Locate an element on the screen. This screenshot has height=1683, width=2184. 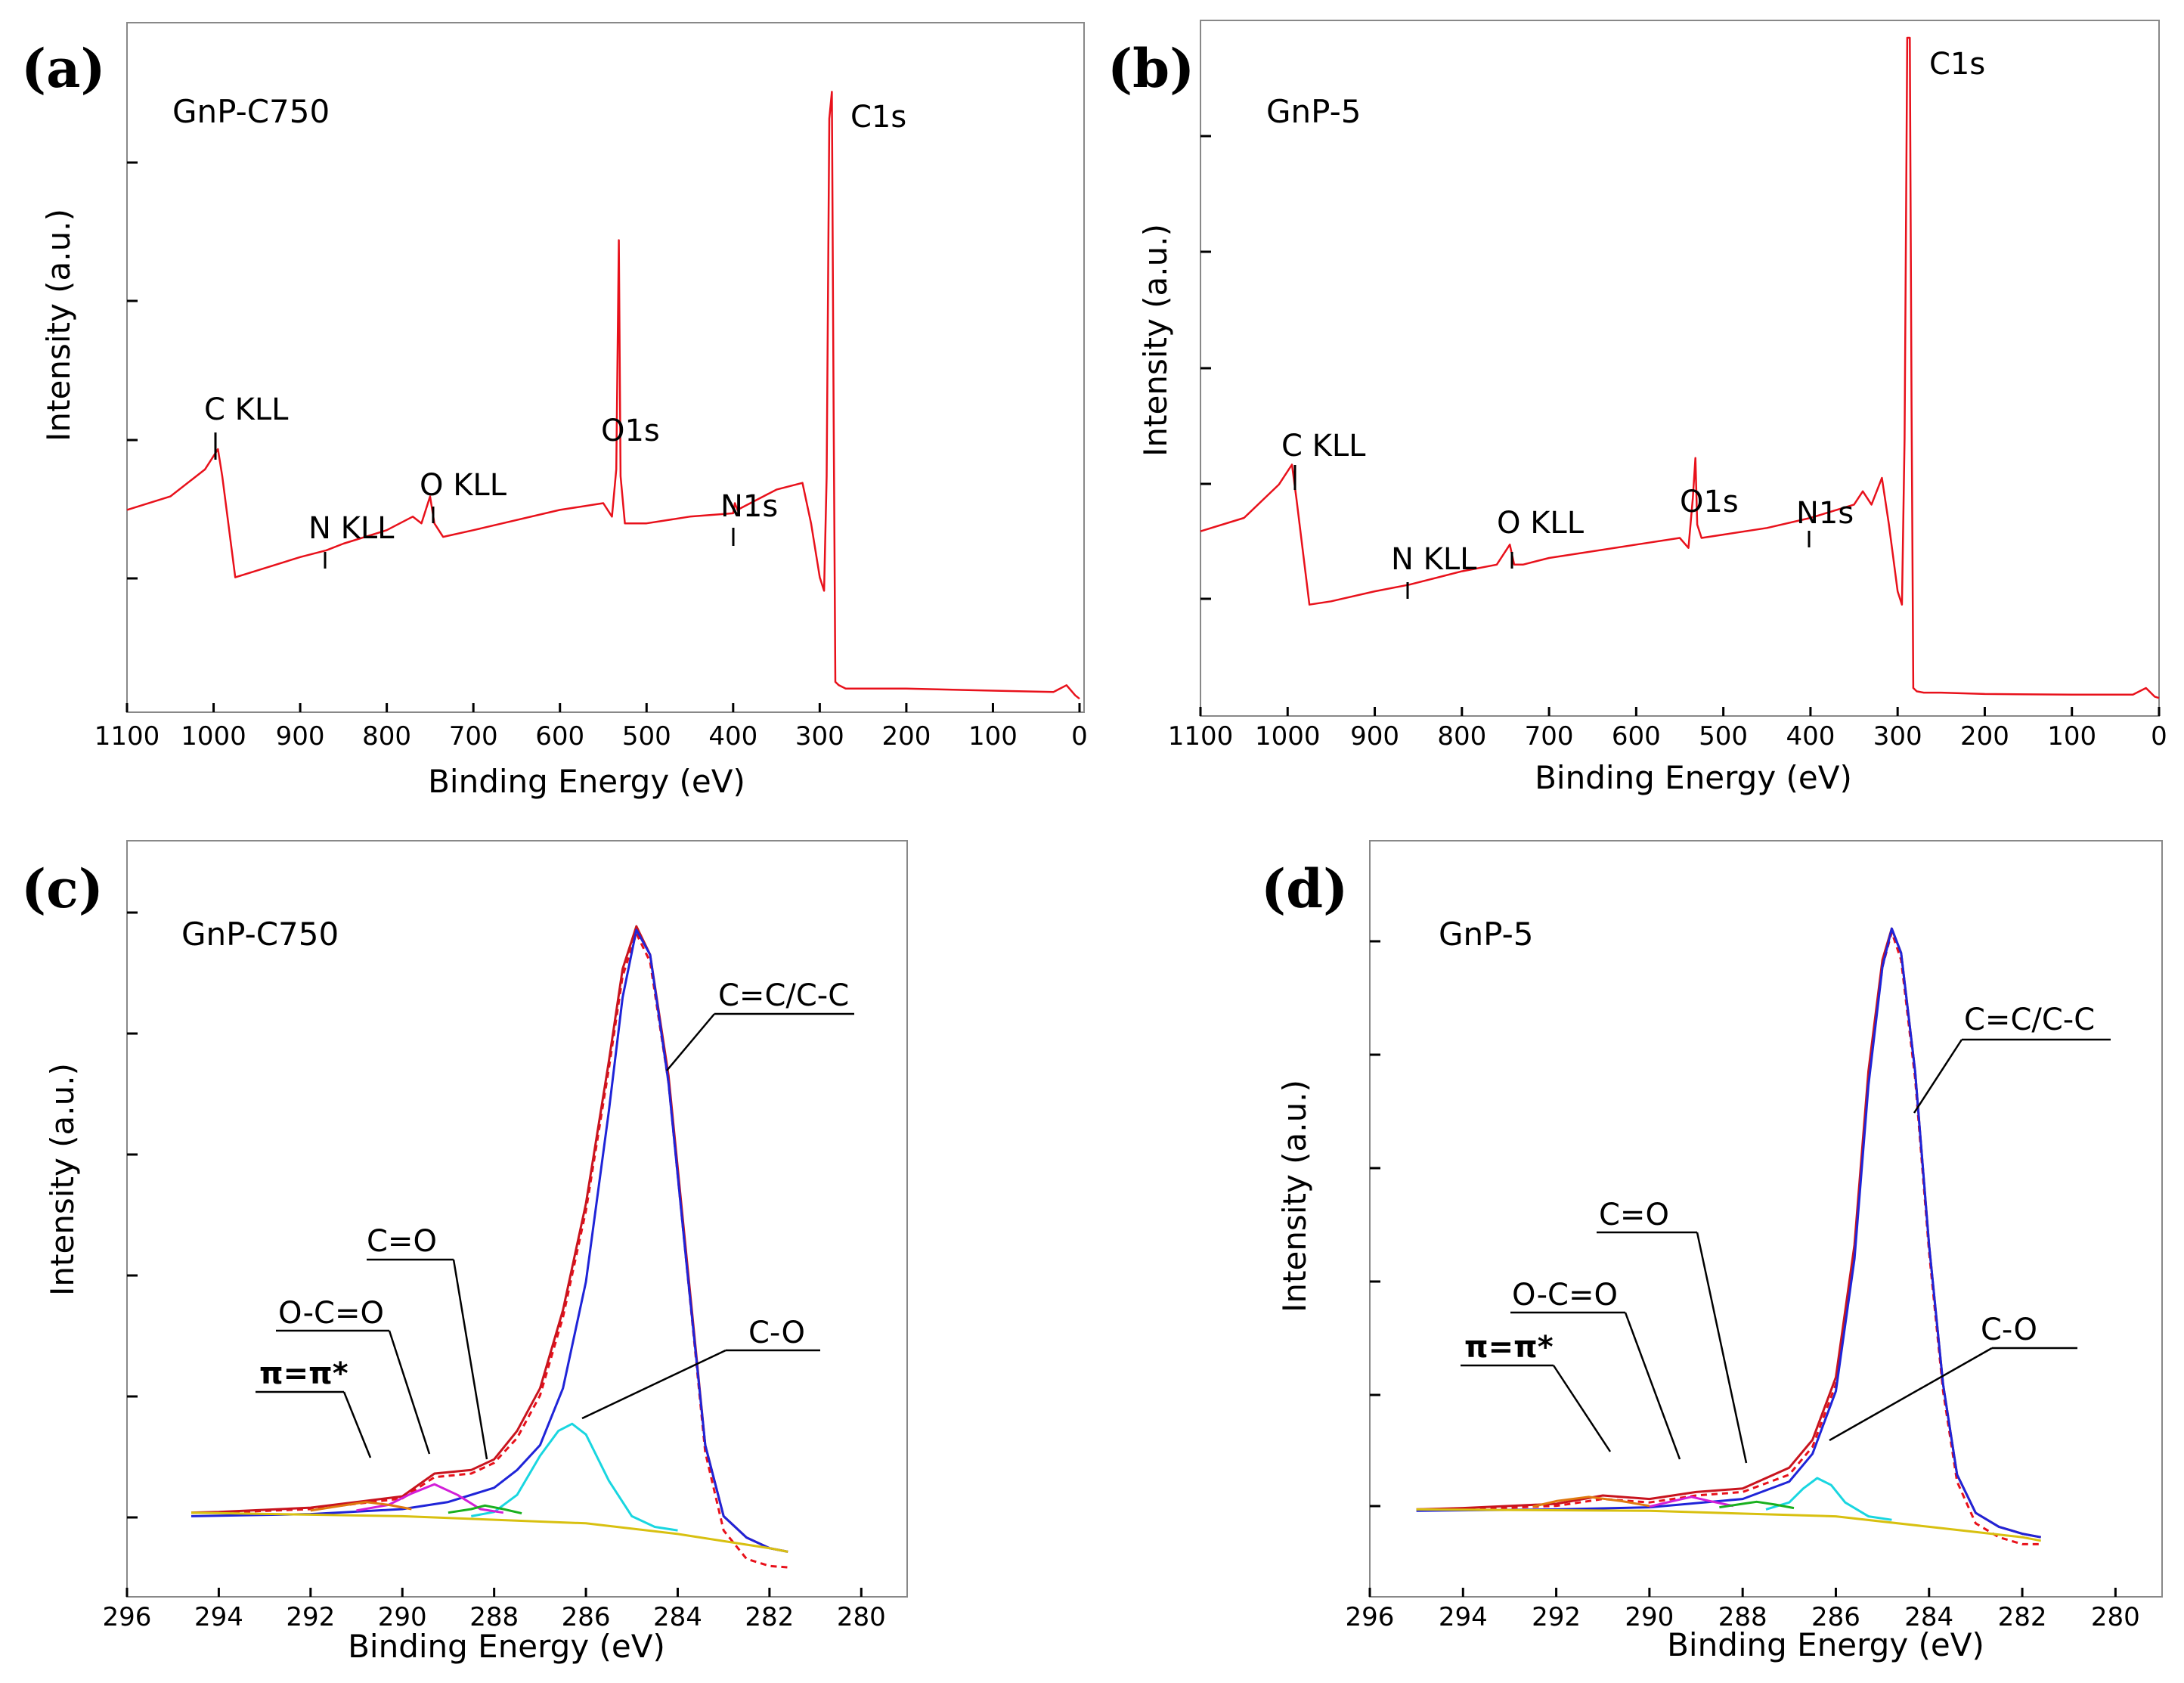
x-axis-title-b: Binding Energy (eV) is located at coordinates (1693, 778).